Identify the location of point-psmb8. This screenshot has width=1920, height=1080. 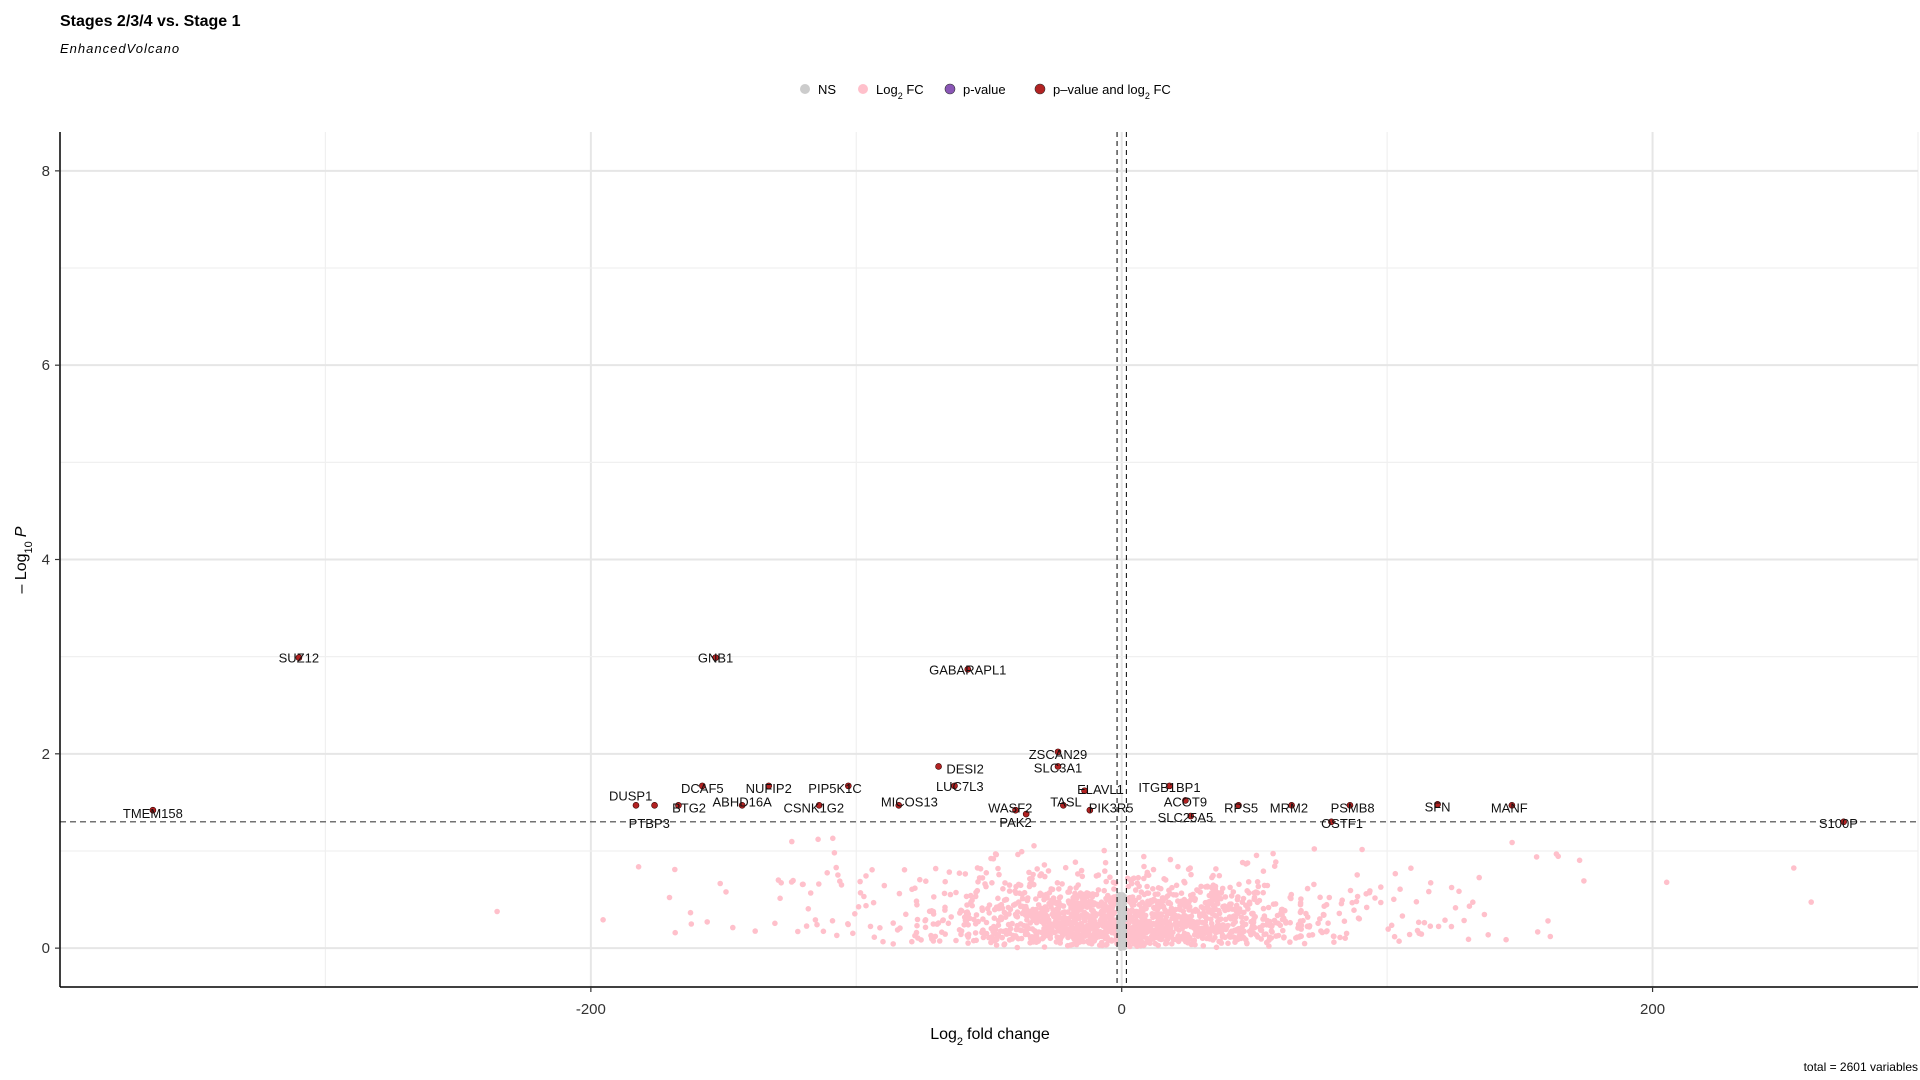
(1350, 805).